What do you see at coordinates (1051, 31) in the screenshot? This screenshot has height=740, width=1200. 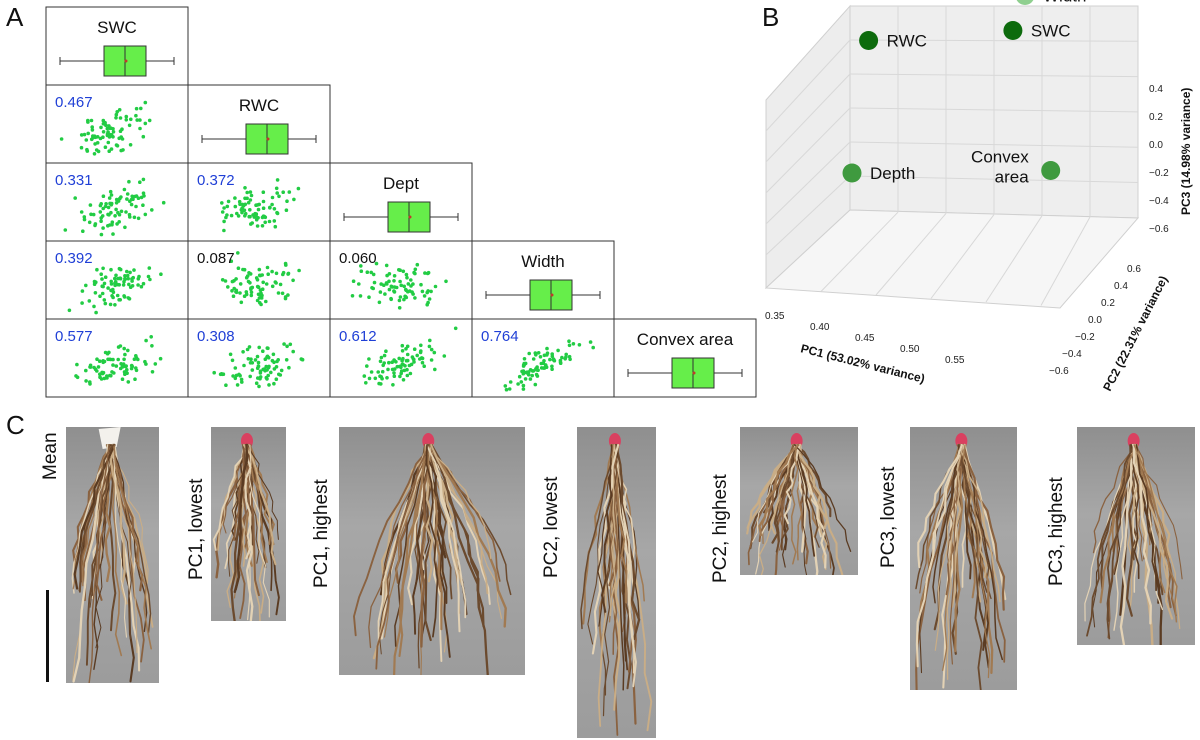 I see `pca-point-label: SWC` at bounding box center [1051, 31].